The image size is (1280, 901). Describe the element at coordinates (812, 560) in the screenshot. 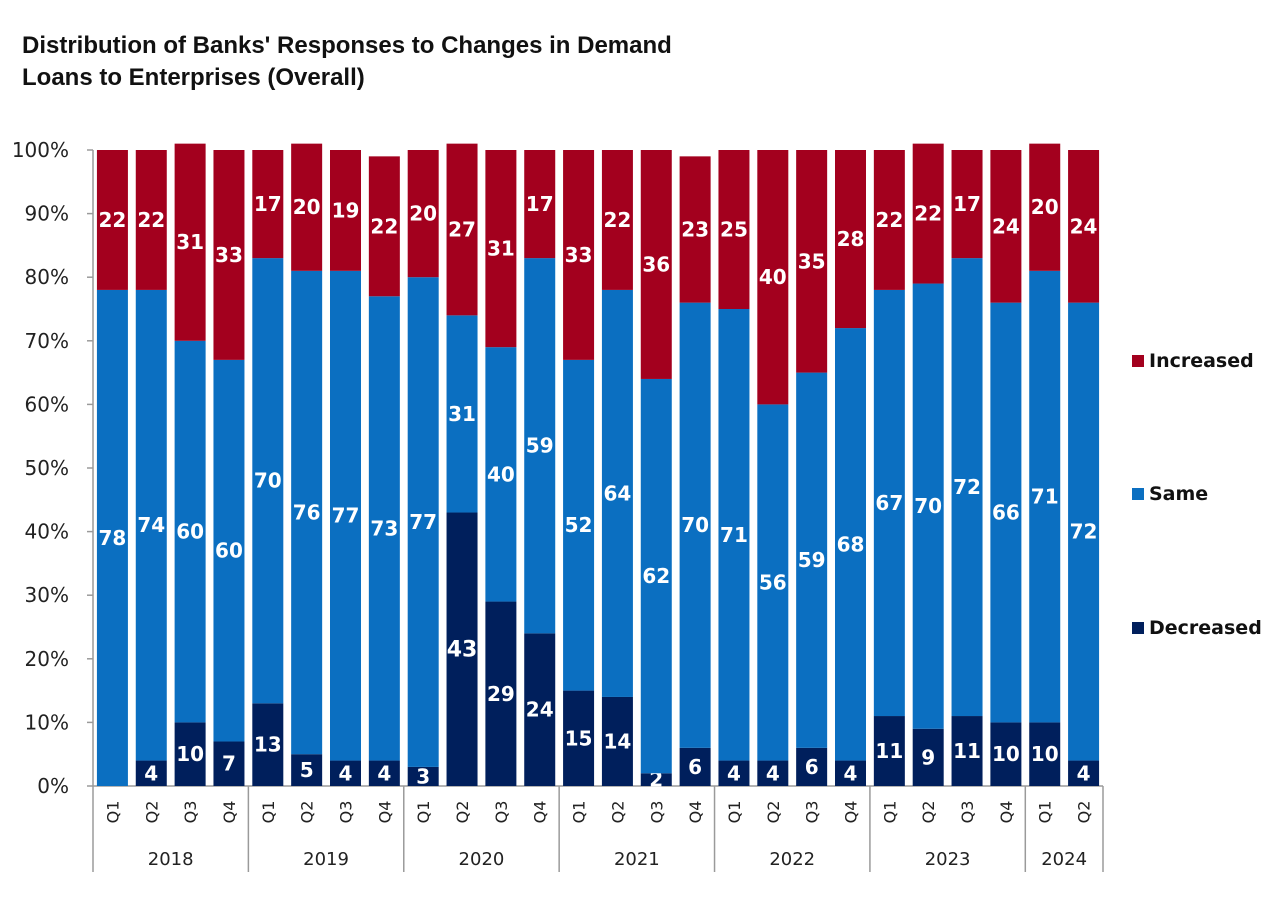

I see `data-label-same: 59` at that location.